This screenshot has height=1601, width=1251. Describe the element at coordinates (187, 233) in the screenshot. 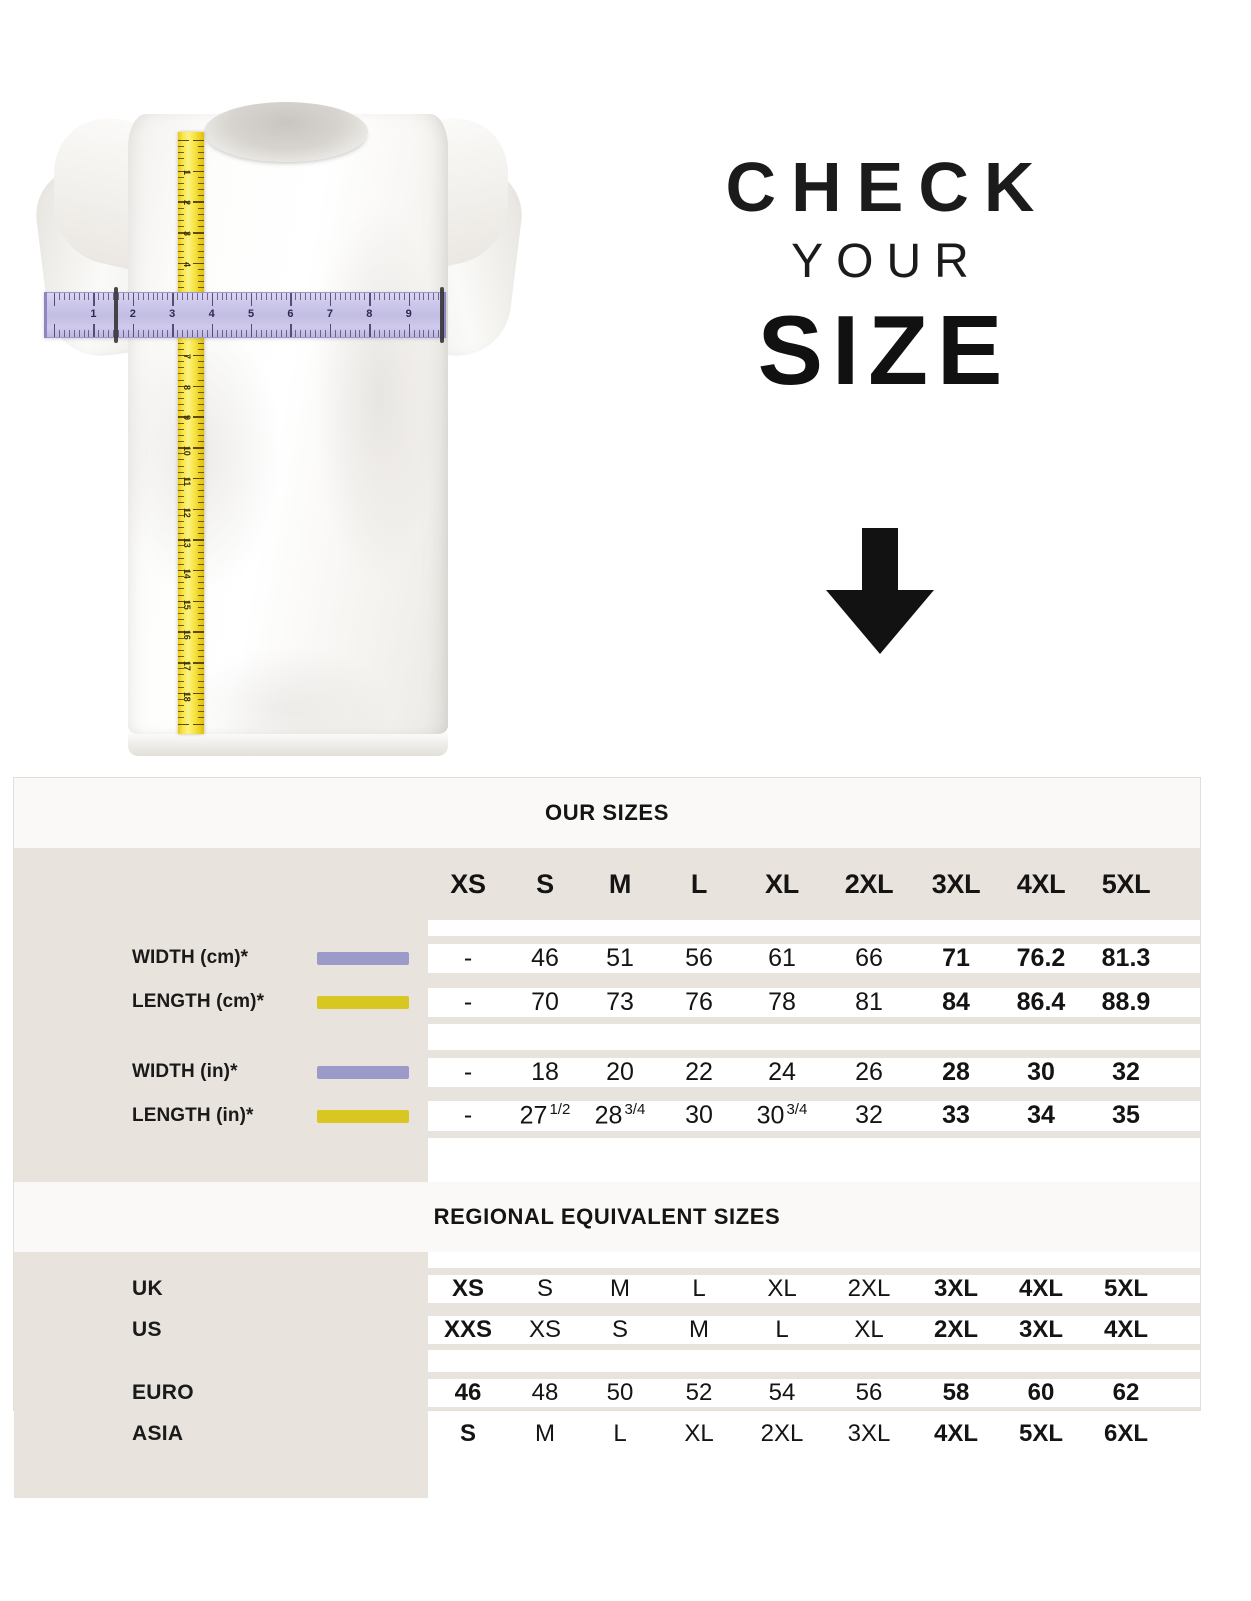

I see `tape-number: 3` at that location.